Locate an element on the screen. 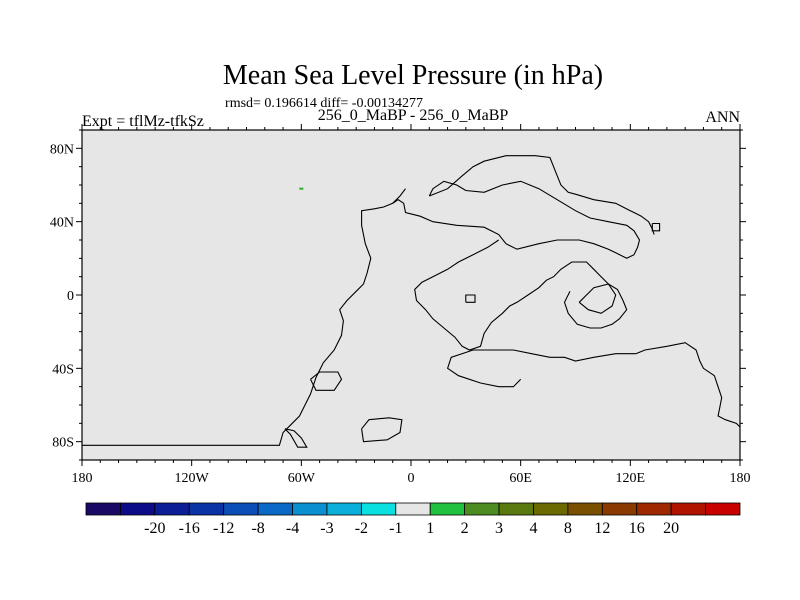 Image resolution: width=800 pixels, height=600 pixels. chart-title: Mean Sea Level Pressure (in hPa) is located at coordinates (413, 75).